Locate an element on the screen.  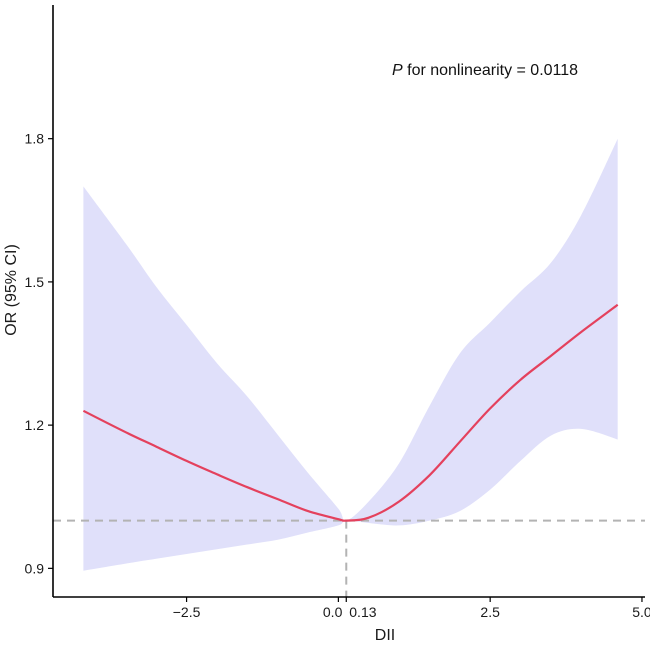
y-tick-label: 1.8 is located at coordinates (35, 139).